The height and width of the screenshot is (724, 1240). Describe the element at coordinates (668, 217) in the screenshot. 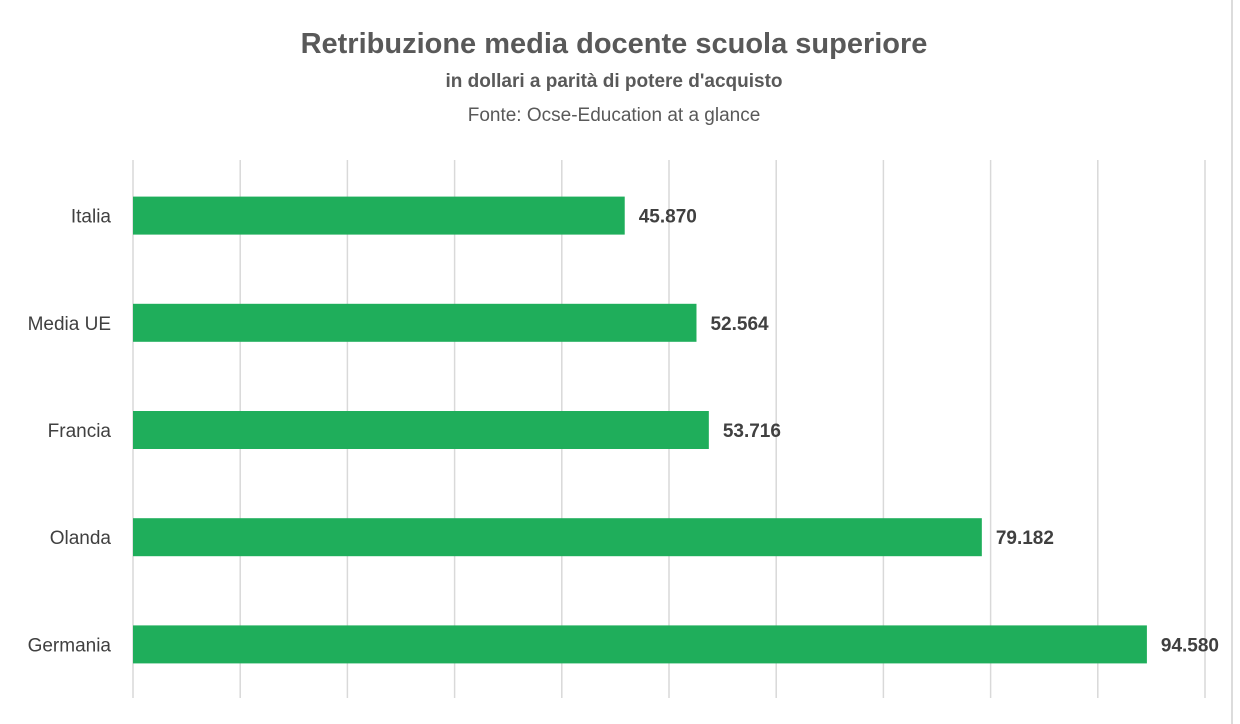

I see `data-label: 45.870` at that location.